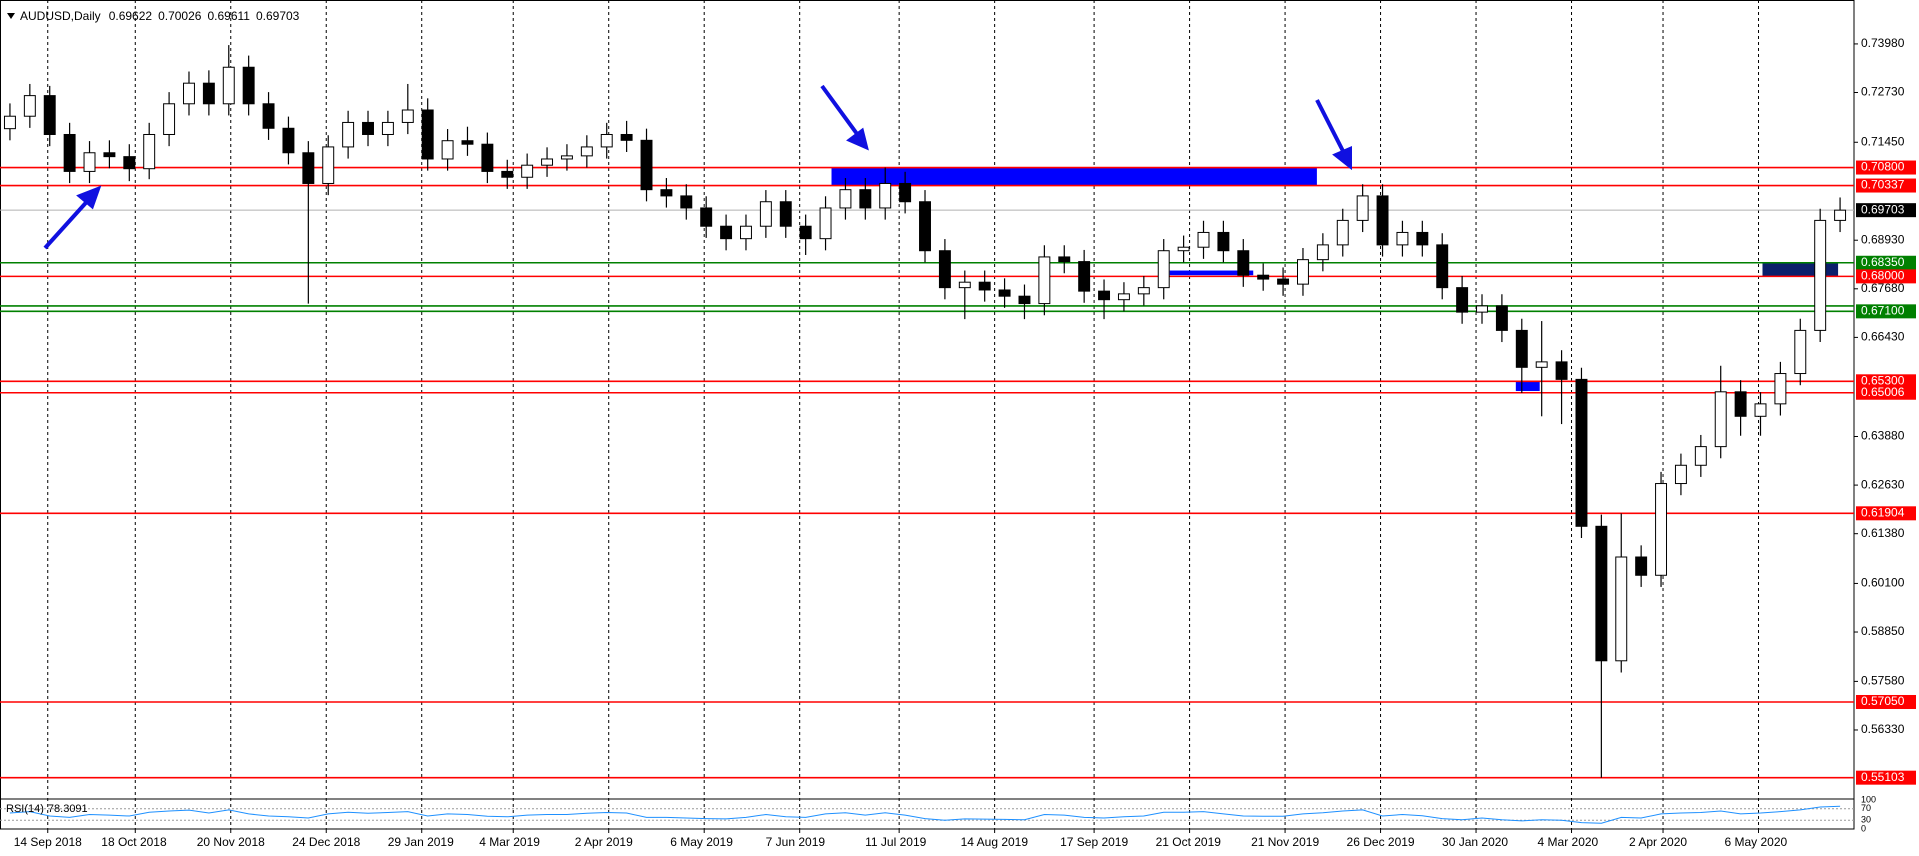  I want to click on x-tick-label: 6 May 2020, so click(1756, 842).